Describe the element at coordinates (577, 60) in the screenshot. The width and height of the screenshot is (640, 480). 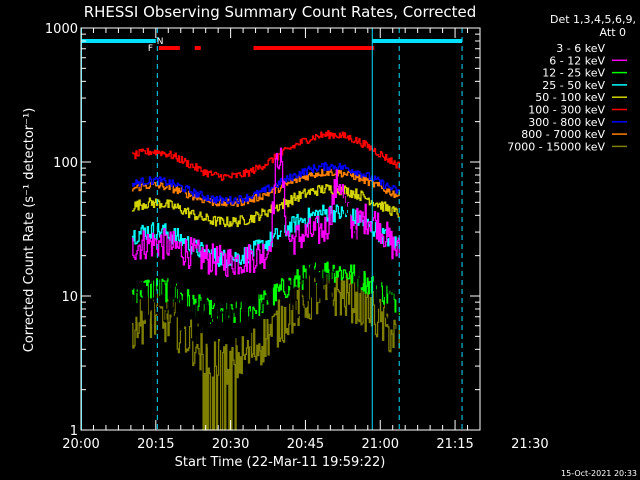
I see `legend-label: 6 - 12 keV` at that location.